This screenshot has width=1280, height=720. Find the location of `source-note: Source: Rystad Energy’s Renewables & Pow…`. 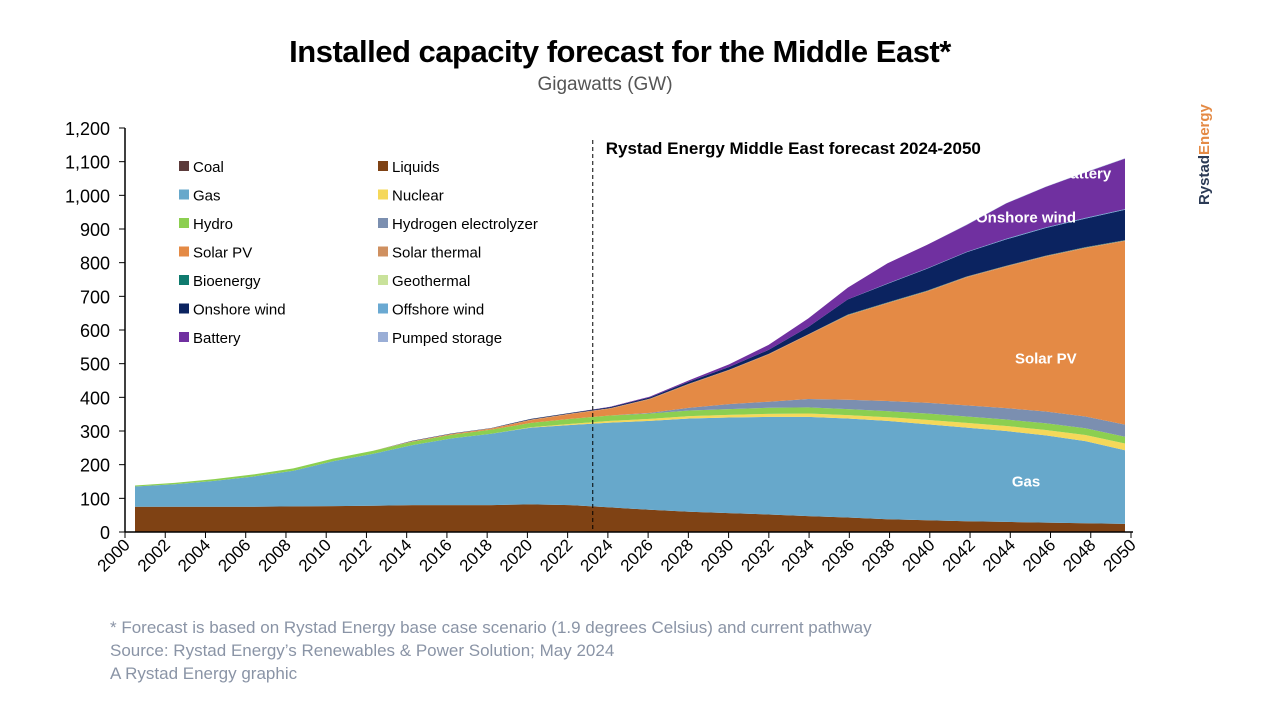

source-note: Source: Rystad Energy’s Renewables & Pow… is located at coordinates (362, 650).